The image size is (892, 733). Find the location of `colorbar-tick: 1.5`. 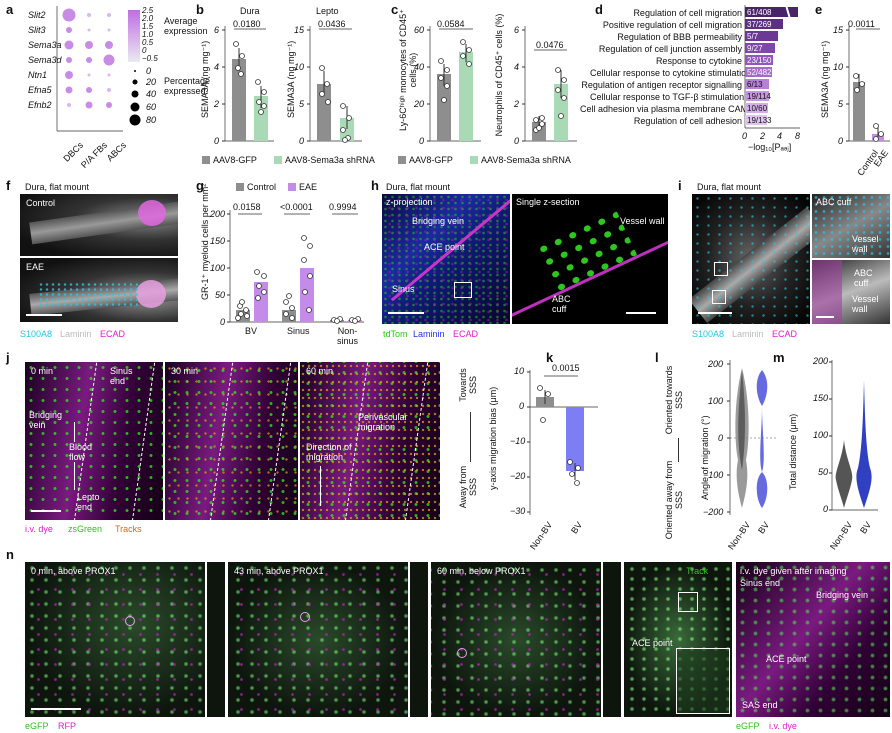

colorbar-tick: 1.5 is located at coordinates (148, 26).